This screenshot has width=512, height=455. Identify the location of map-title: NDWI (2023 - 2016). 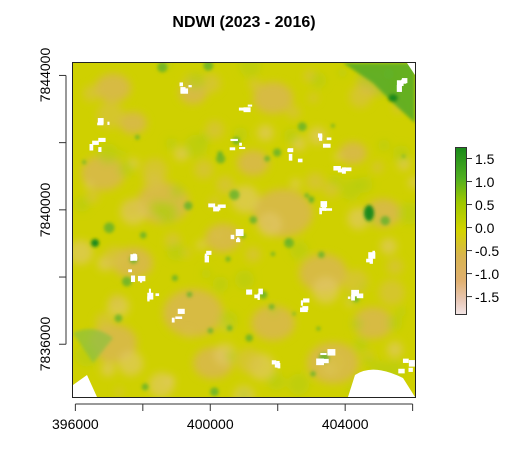
(244, 22).